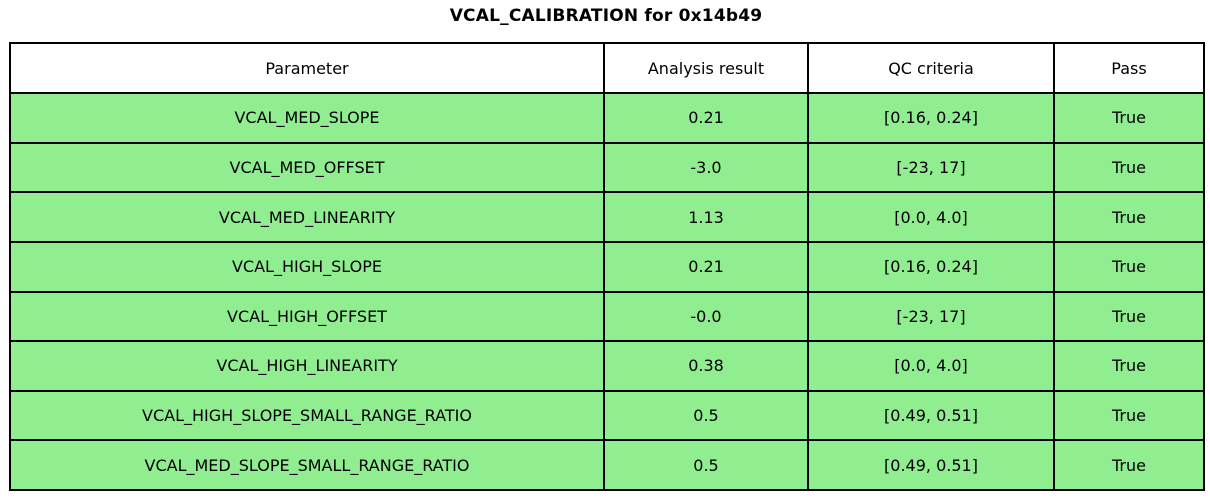 The image size is (1210, 502). I want to click on column-header-parameter: Parameter, so click(307, 68).